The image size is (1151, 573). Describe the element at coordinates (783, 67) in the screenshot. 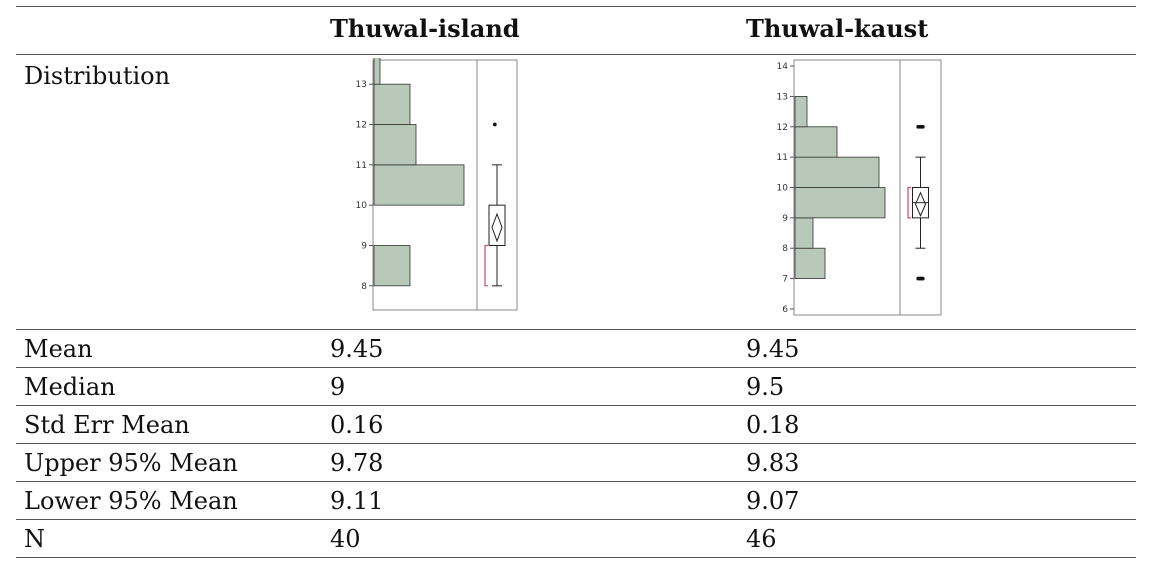

I see `y-tick-label: 14` at that location.